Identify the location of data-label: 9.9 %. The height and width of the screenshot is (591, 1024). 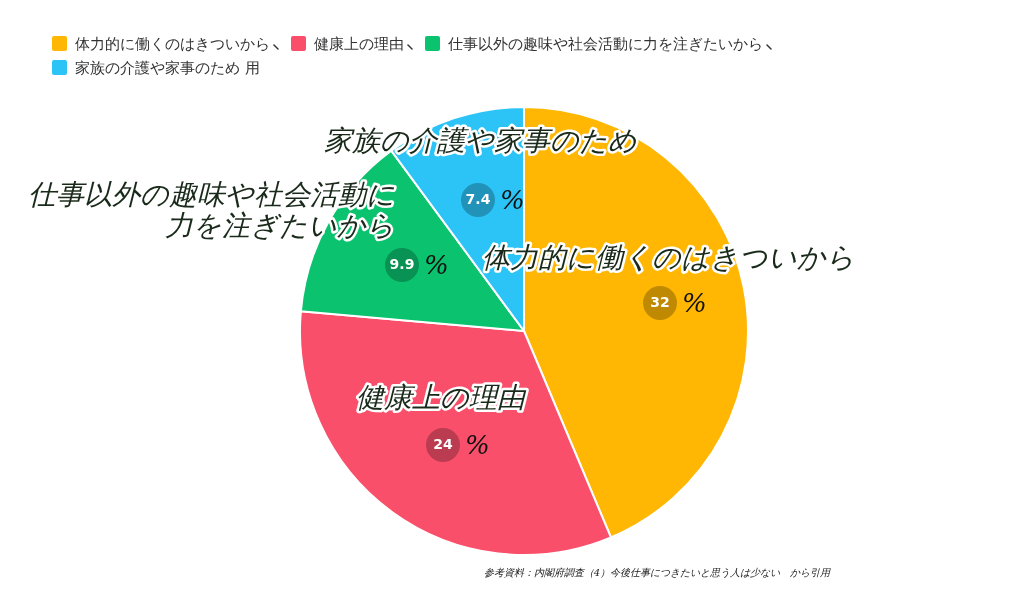
(419, 264).